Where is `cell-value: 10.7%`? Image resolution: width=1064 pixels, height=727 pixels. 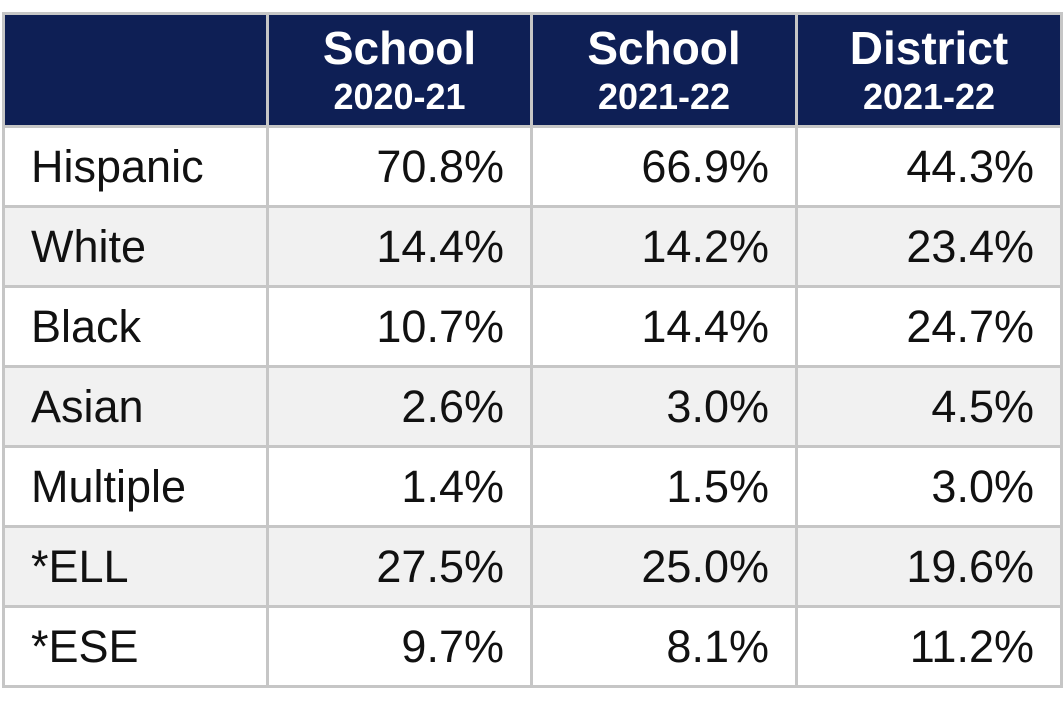 cell-value: 10.7% is located at coordinates (399, 326).